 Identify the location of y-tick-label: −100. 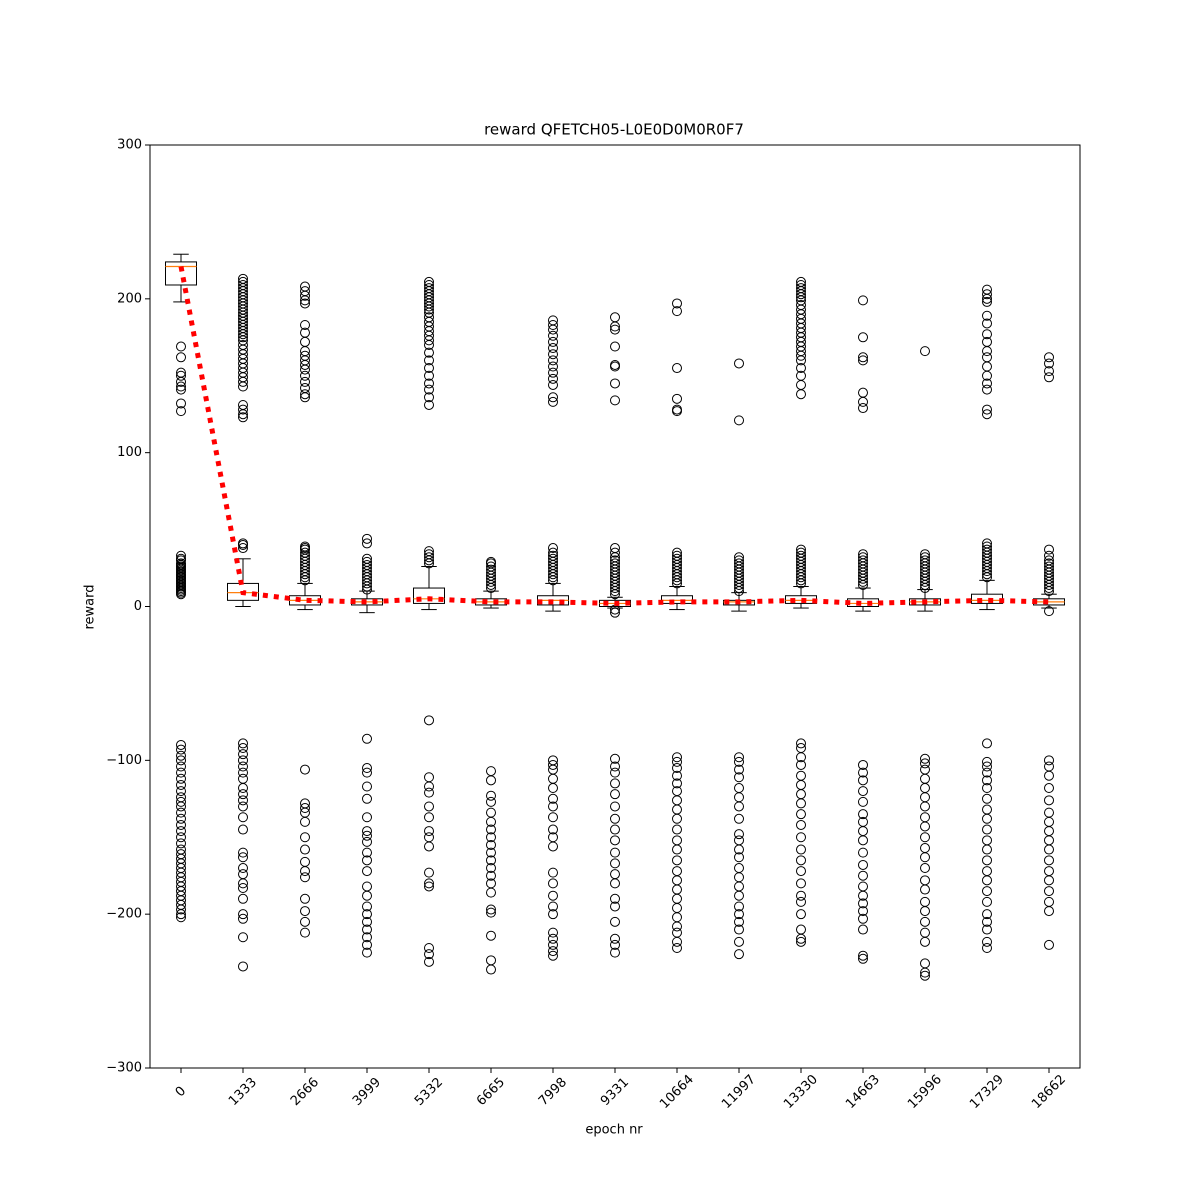
(124, 760).